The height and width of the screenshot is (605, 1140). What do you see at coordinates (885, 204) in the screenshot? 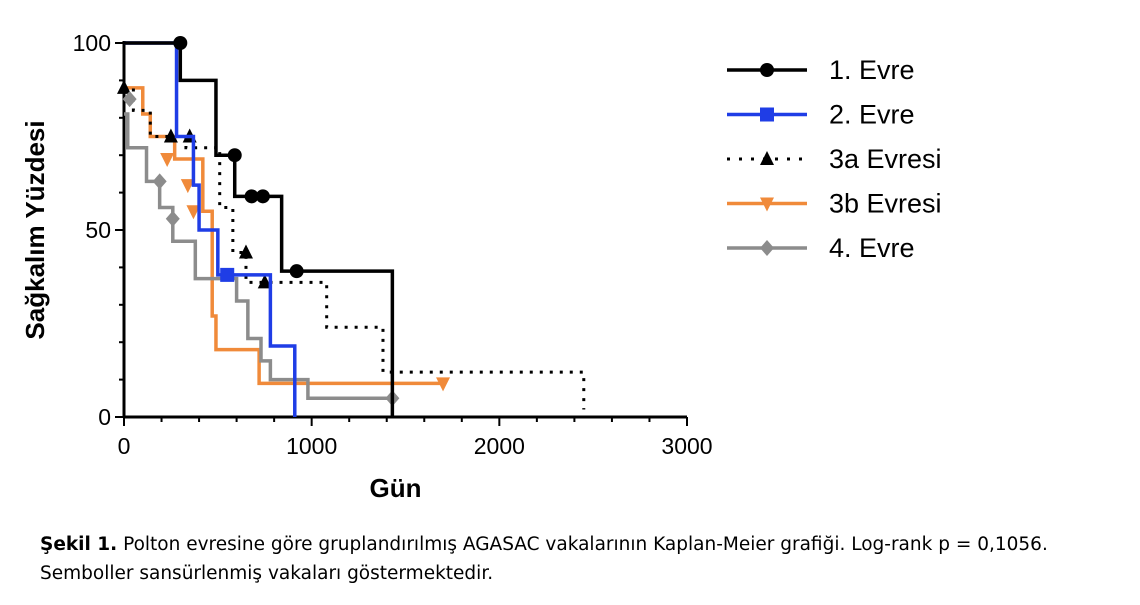
I see `legend-label: 3b Evresi` at bounding box center [885, 204].